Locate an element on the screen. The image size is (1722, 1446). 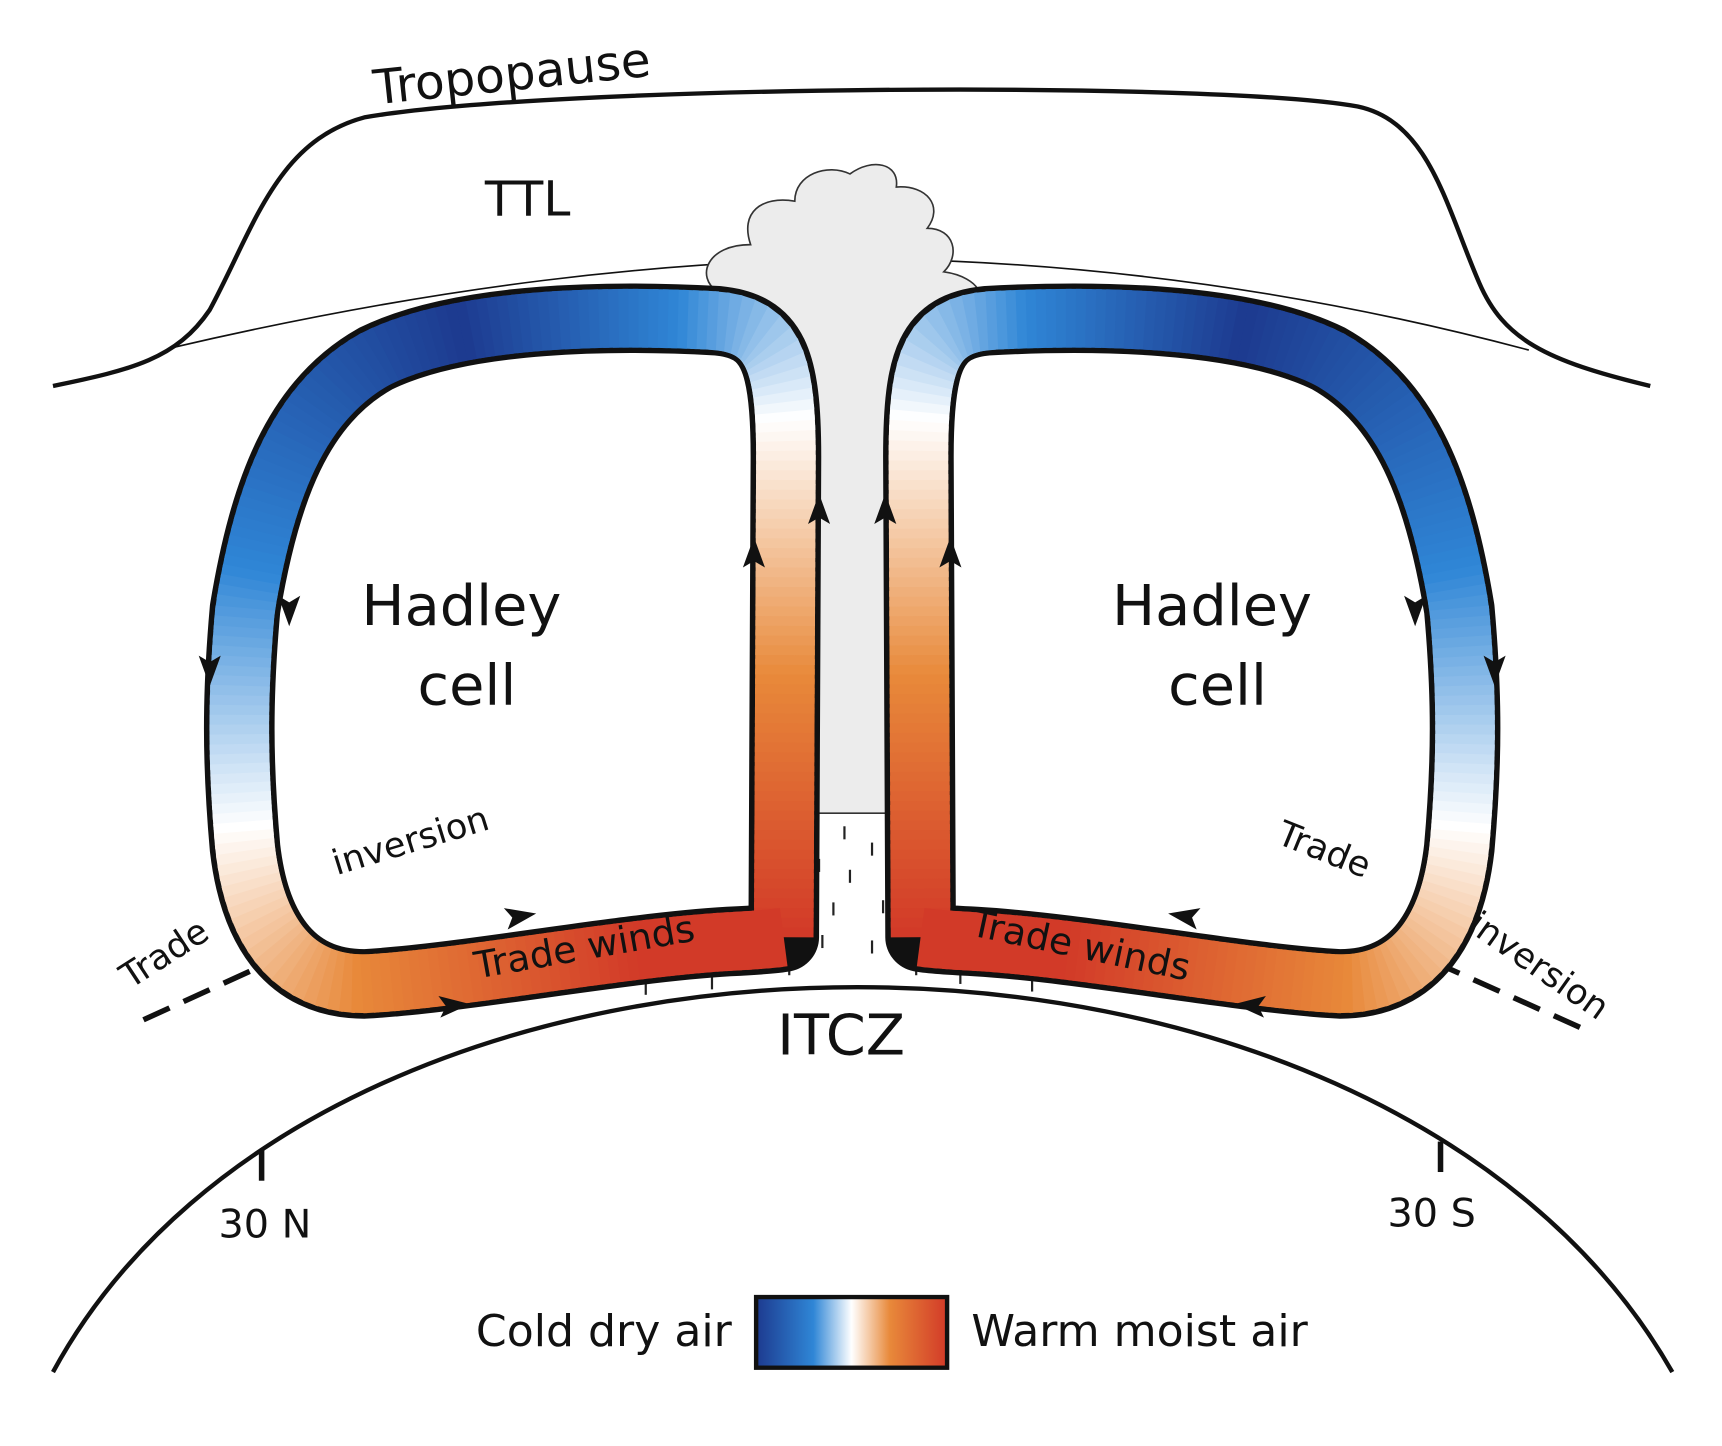
legend: Cold dry air Warm moist air is located at coordinates (892, 1332).